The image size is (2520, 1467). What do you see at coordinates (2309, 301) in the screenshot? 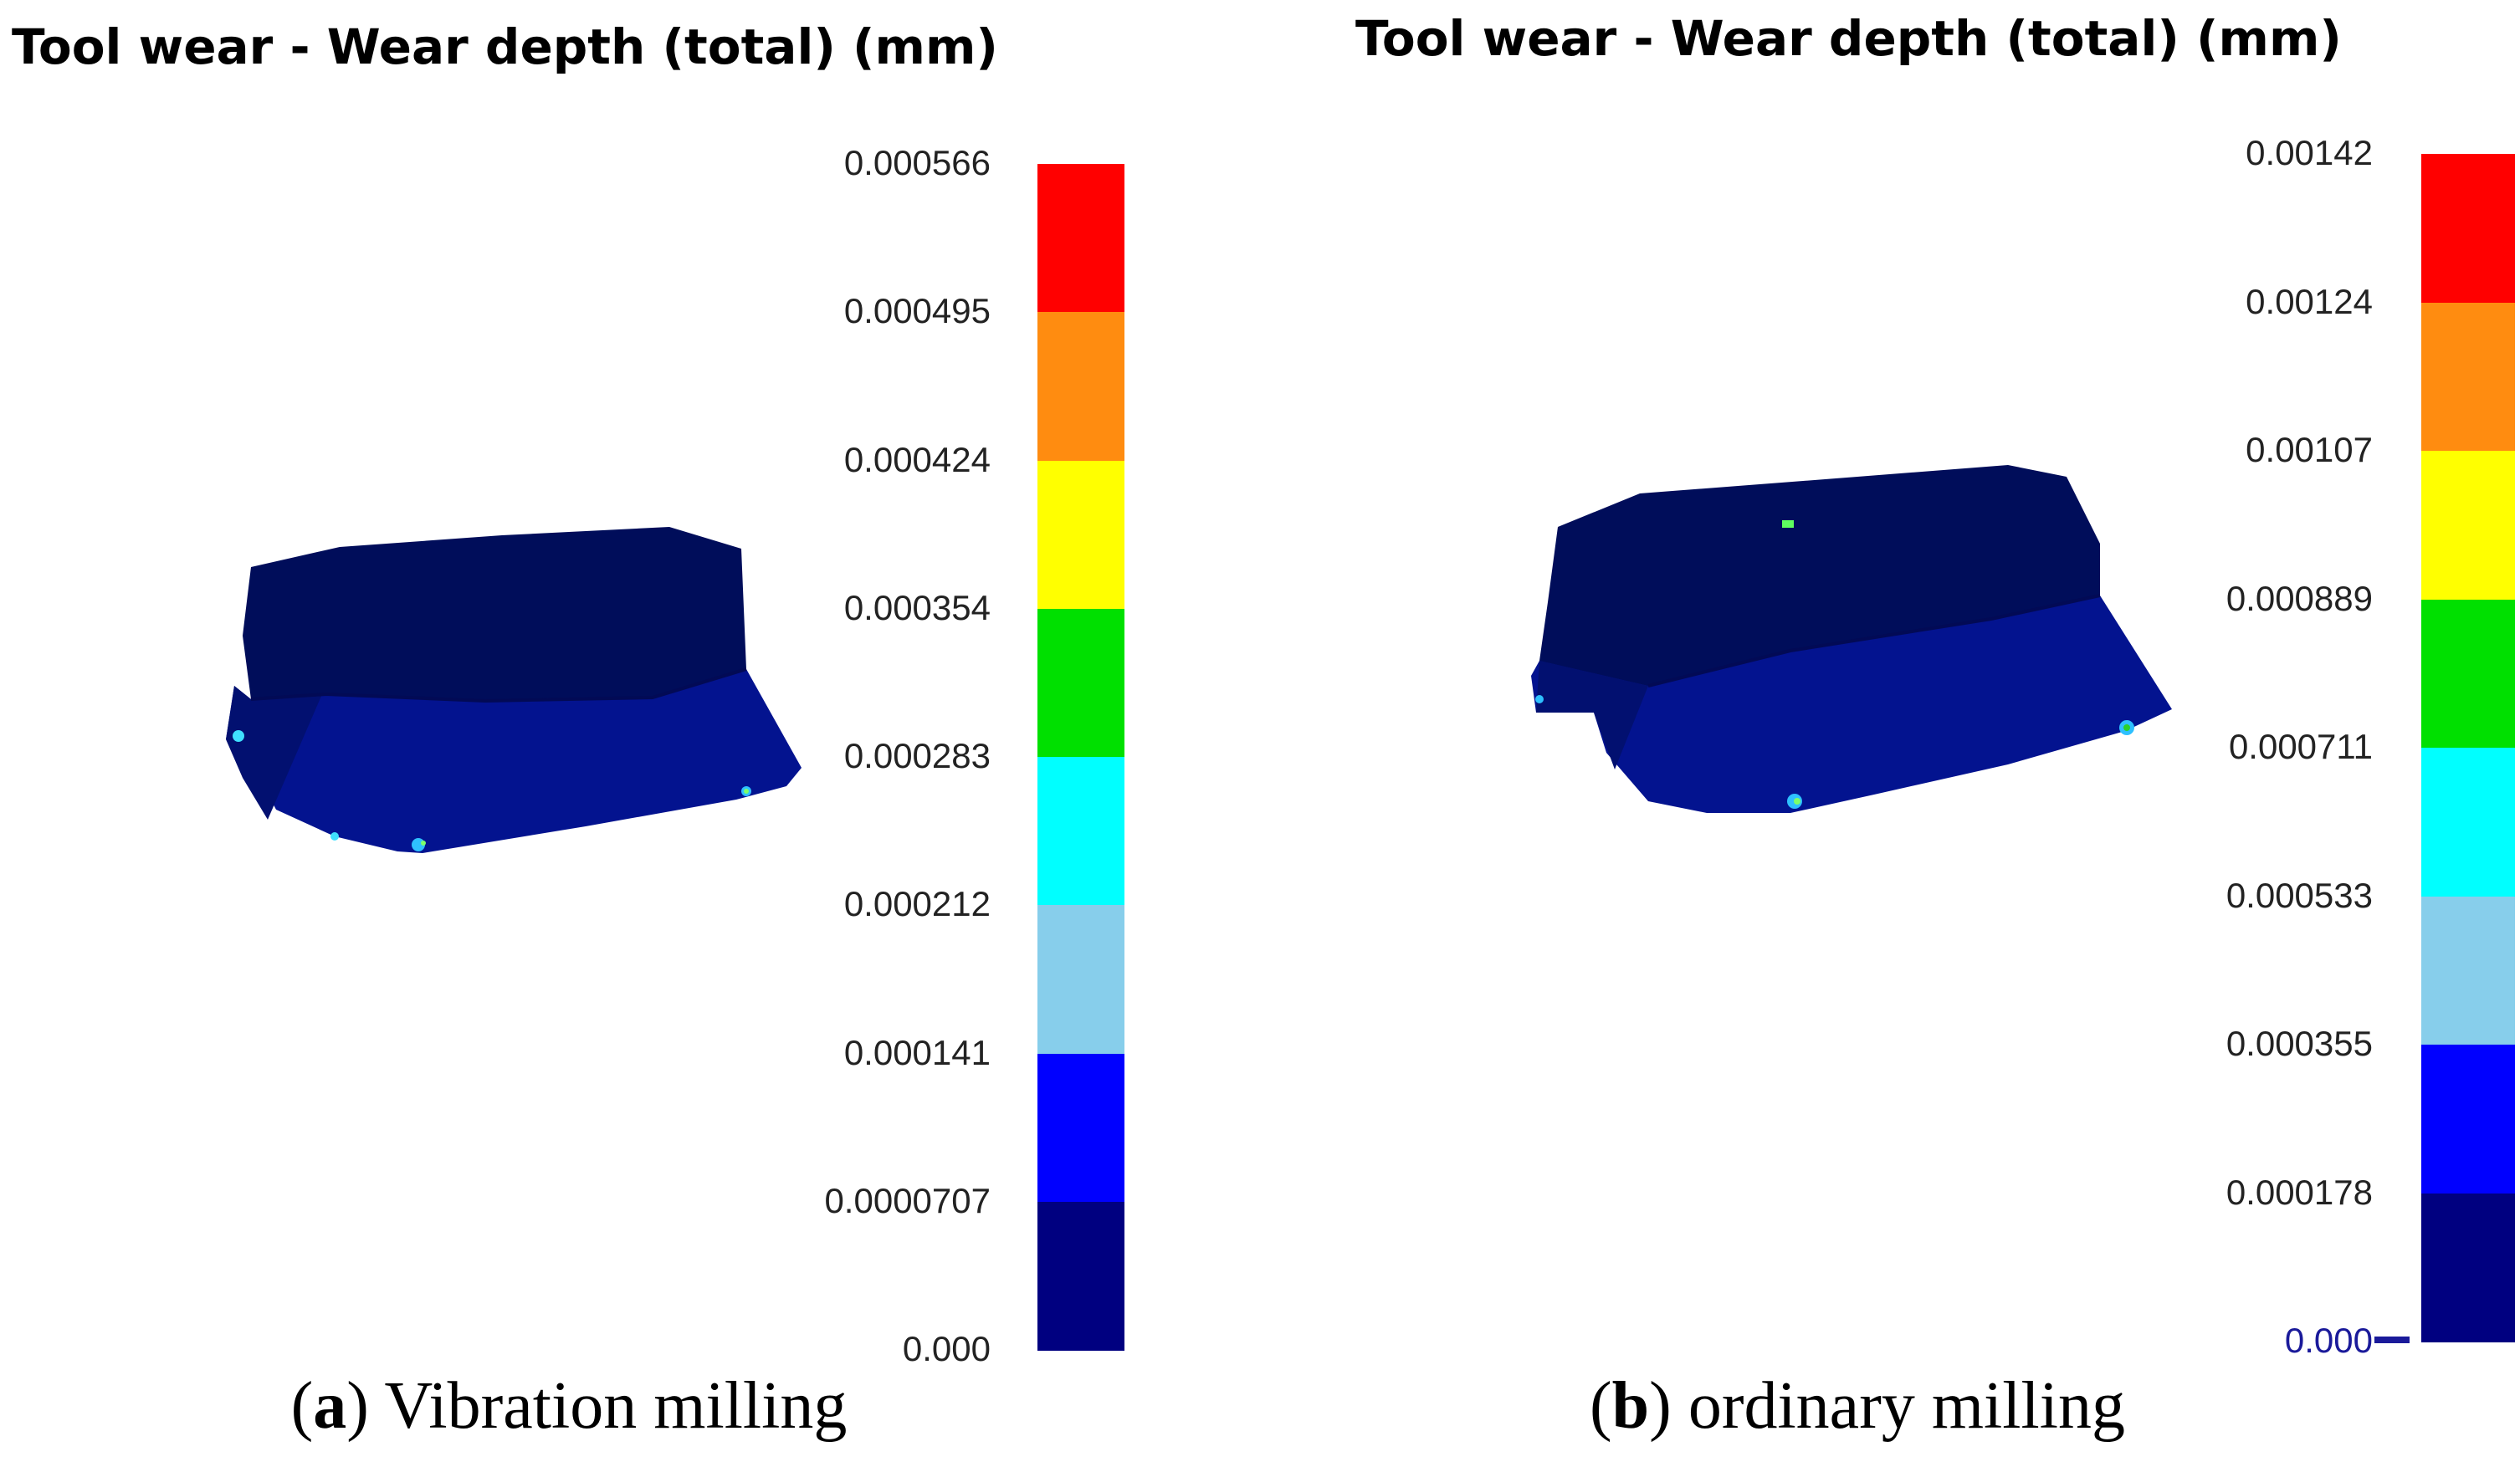
I see `colorbar-tick-label: 0.00124` at bounding box center [2309, 301].